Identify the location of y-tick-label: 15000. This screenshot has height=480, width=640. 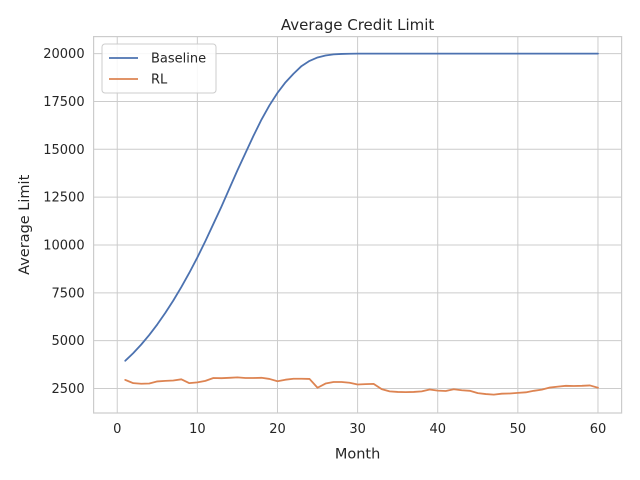
(63, 150).